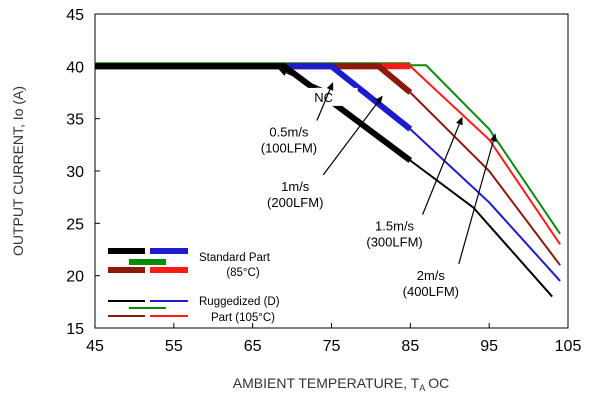 Image resolution: width=594 pixels, height=398 pixels. Describe the element at coordinates (295, 186) in the screenshot. I see `annotation-label: 1m/s` at that location.